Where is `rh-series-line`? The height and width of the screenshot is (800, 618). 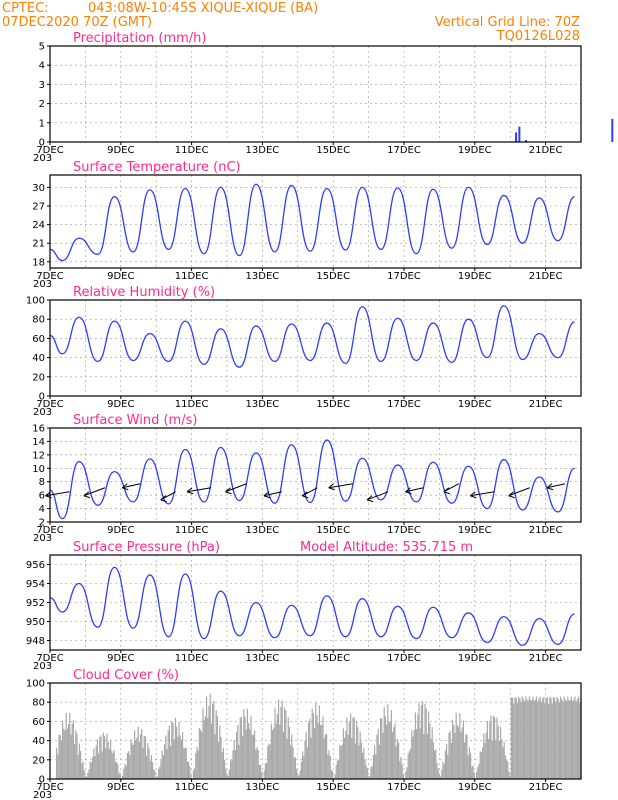 rh-series-line is located at coordinates (312, 336).